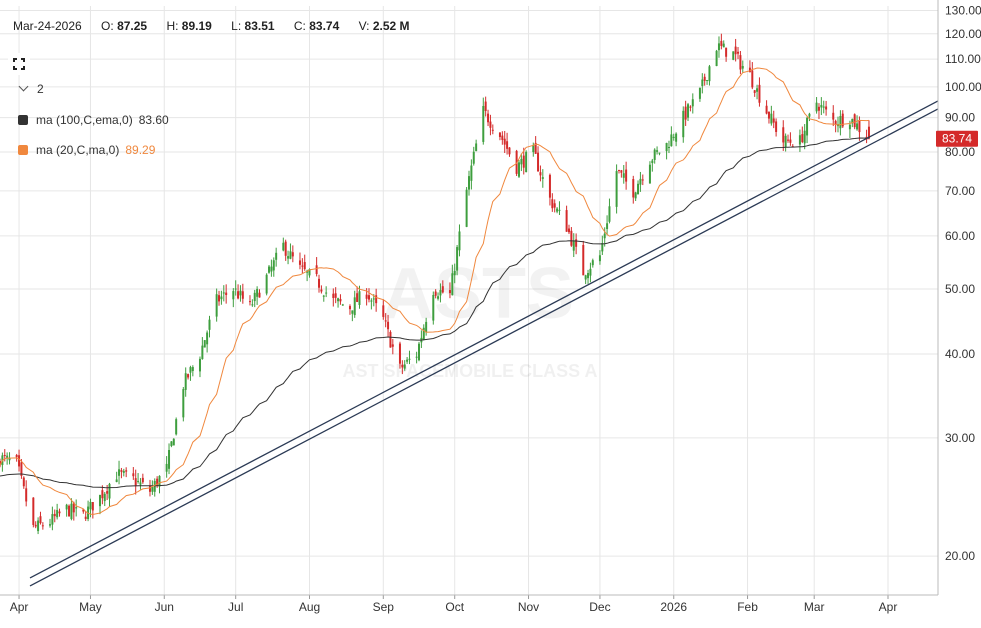  I want to click on x-tick-label: Jul, so click(235, 607).